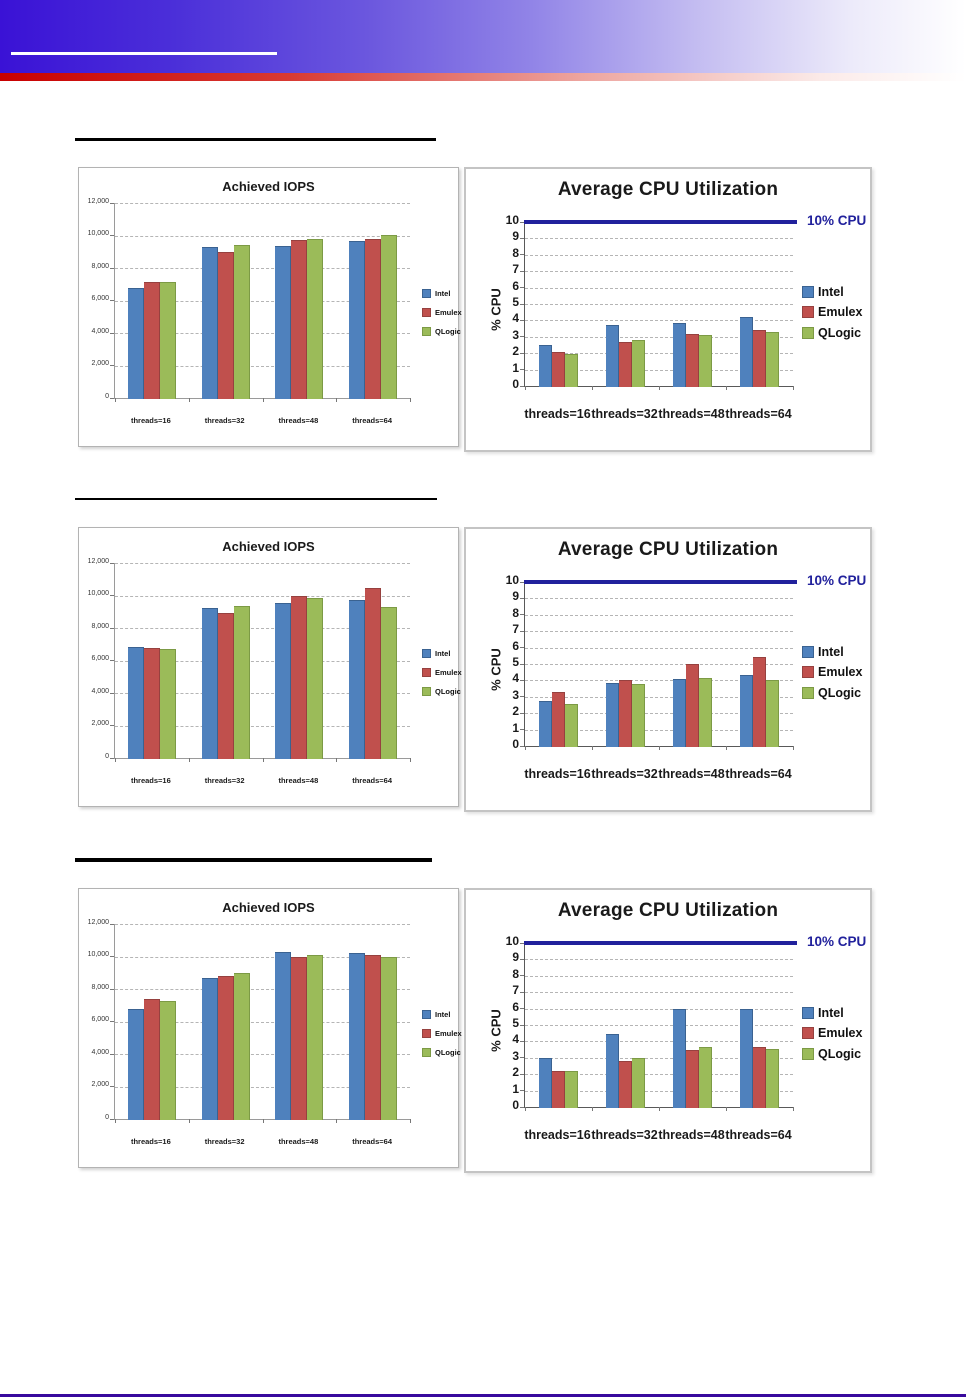 This screenshot has width=966, height=1398. What do you see at coordinates (691, 1135) in the screenshot?
I see `x-category-label: threads=48` at bounding box center [691, 1135].